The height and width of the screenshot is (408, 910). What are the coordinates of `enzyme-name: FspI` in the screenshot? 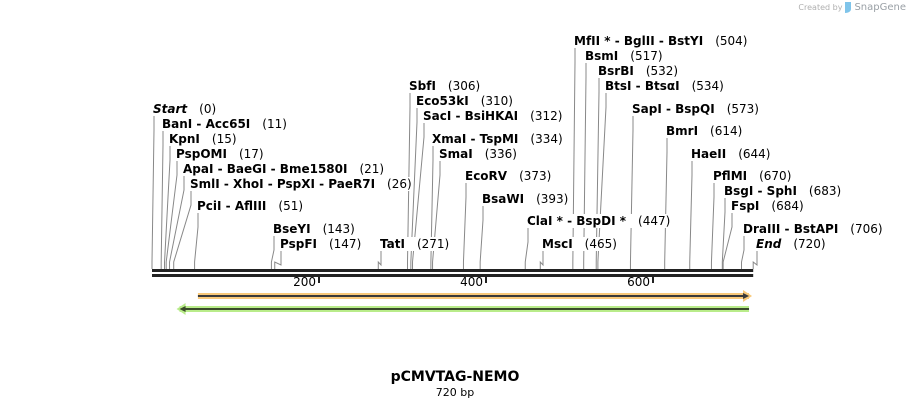 It's located at (745, 206).